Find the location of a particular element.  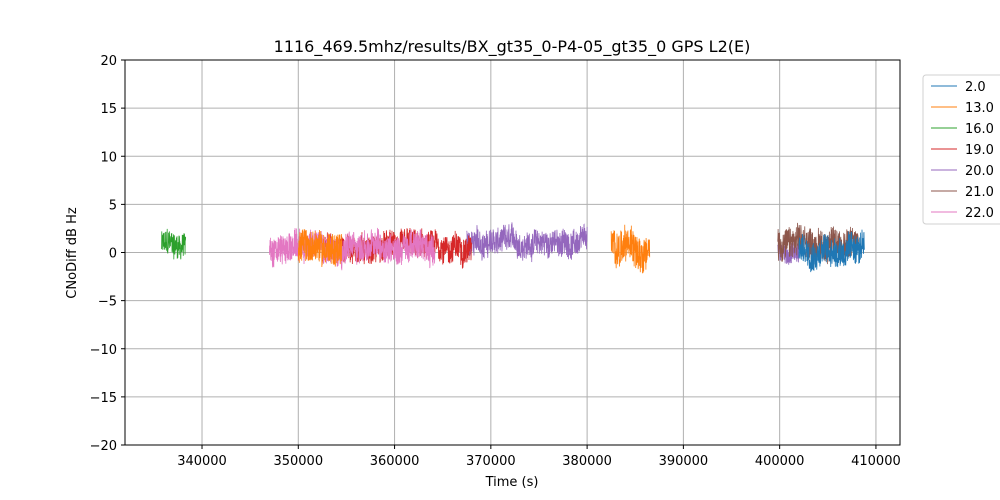

x-tick-label: 400000 is located at coordinates (780, 461).